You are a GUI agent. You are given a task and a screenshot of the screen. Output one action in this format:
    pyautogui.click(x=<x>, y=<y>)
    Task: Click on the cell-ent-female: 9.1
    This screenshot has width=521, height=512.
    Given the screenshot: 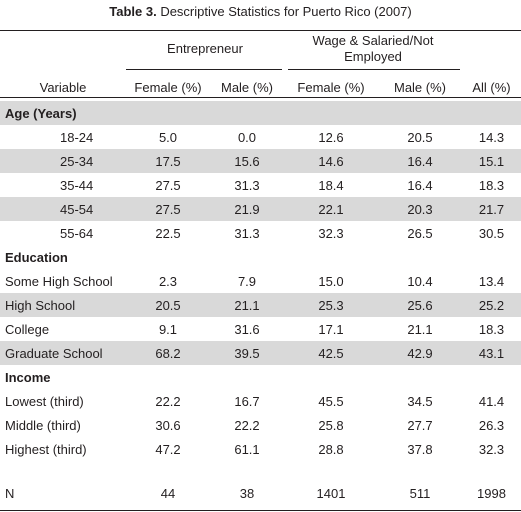 What is the action you would take?
    pyautogui.click(x=168, y=329)
    